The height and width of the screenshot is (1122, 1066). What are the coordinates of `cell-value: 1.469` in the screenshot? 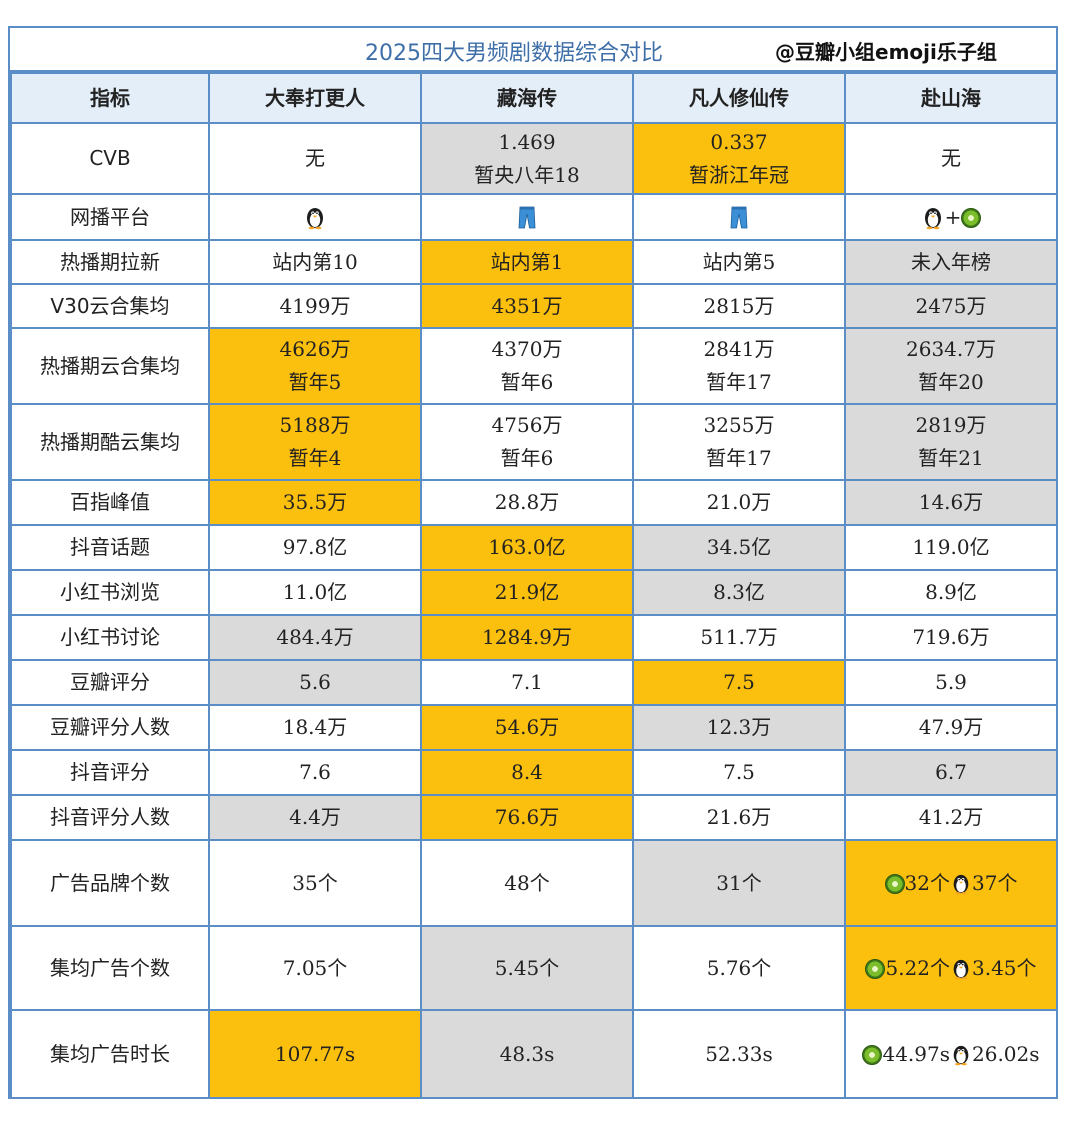 It's located at (527, 141).